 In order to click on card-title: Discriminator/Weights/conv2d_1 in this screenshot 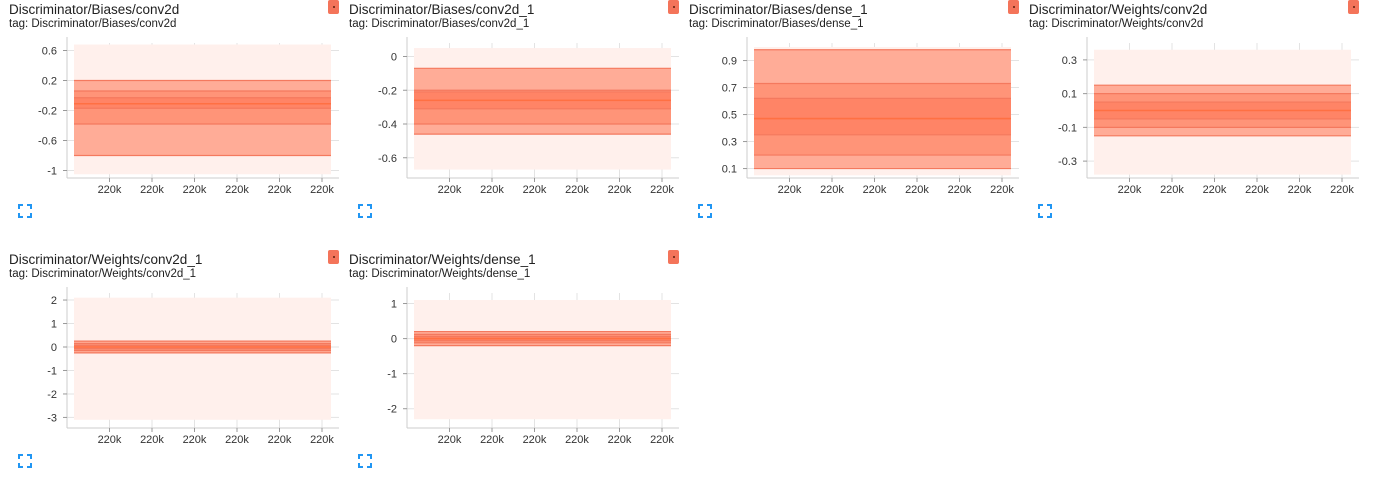, I will do `click(106, 259)`.